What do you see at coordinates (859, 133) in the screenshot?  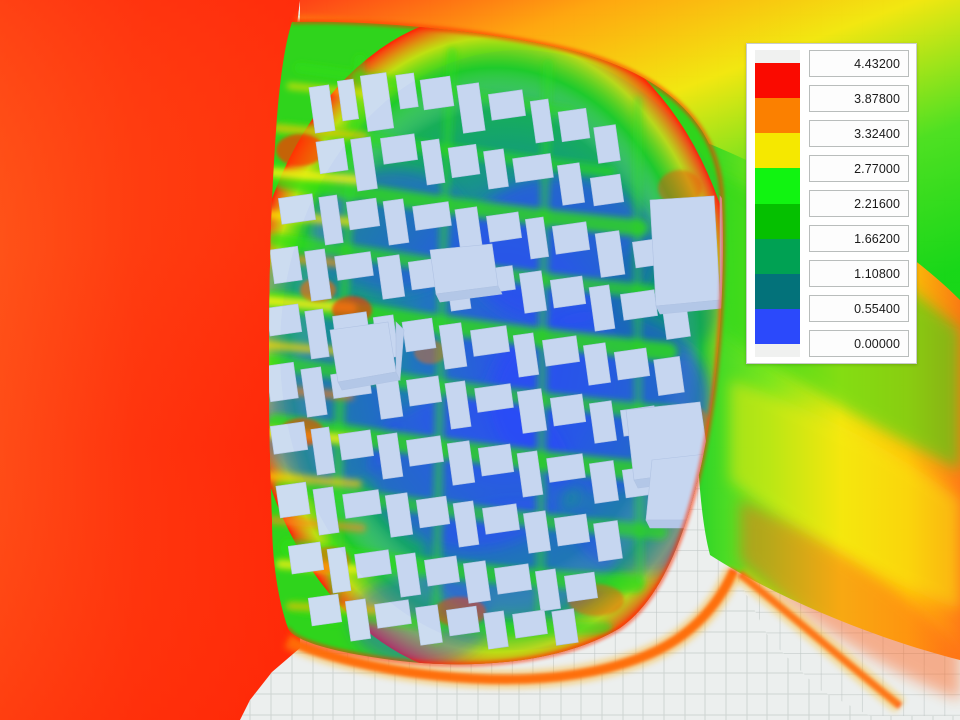 I see `legend-label-2: 3.32400` at bounding box center [859, 133].